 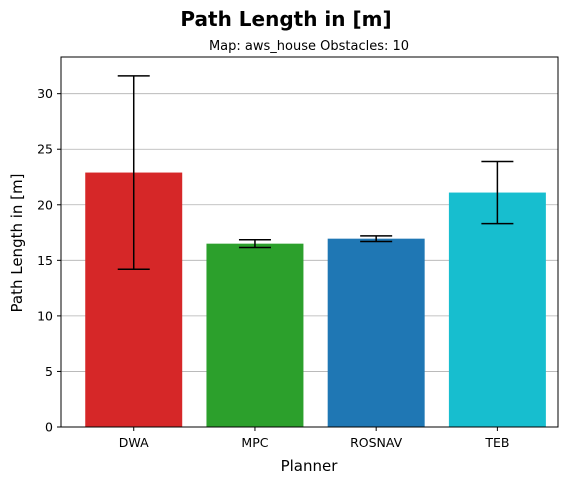 I want to click on y-tick-label-3: 15, so click(x=45, y=260).